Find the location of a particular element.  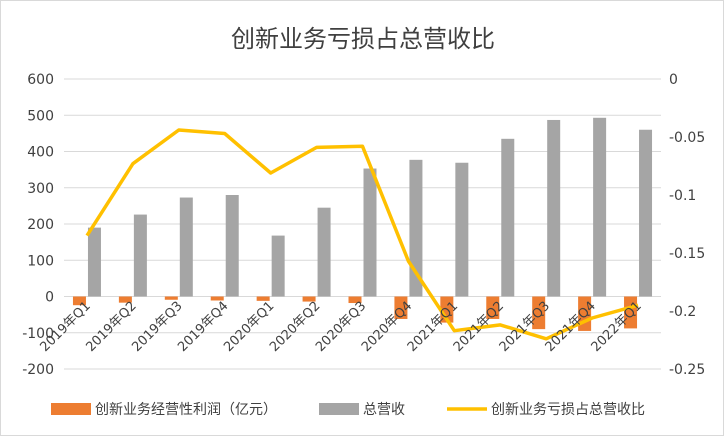

legend-label: 创新业务亏损占总营收比 is located at coordinates (568, 410).